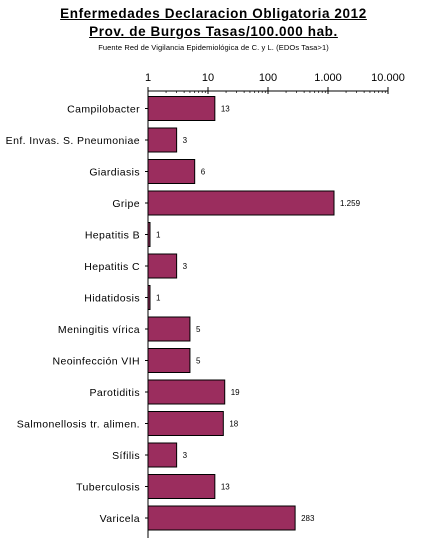 The width and height of the screenshot is (427, 550). What do you see at coordinates (126, 456) in the screenshot?
I see `category-label: Sífilis` at bounding box center [126, 456].